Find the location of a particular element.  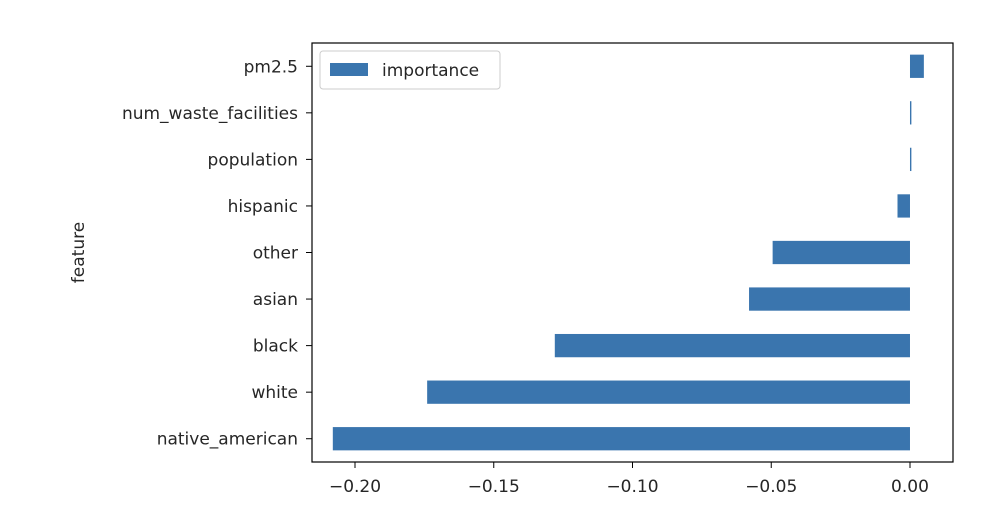

y-tick-label: other is located at coordinates (275, 254).